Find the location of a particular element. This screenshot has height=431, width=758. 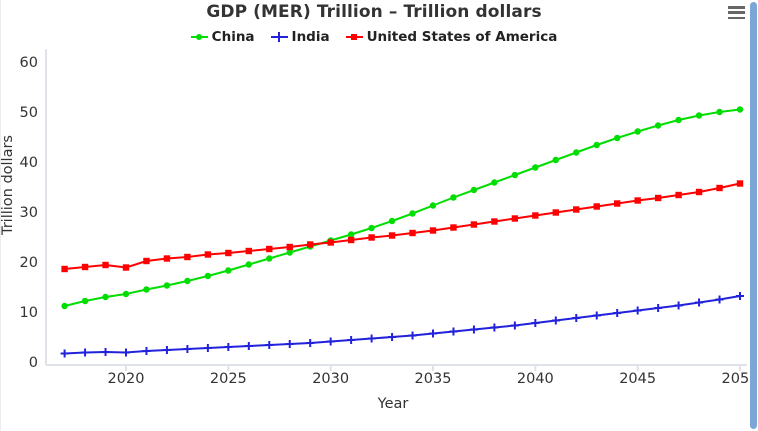

y-tick-label: 30 is located at coordinates (28, 213).